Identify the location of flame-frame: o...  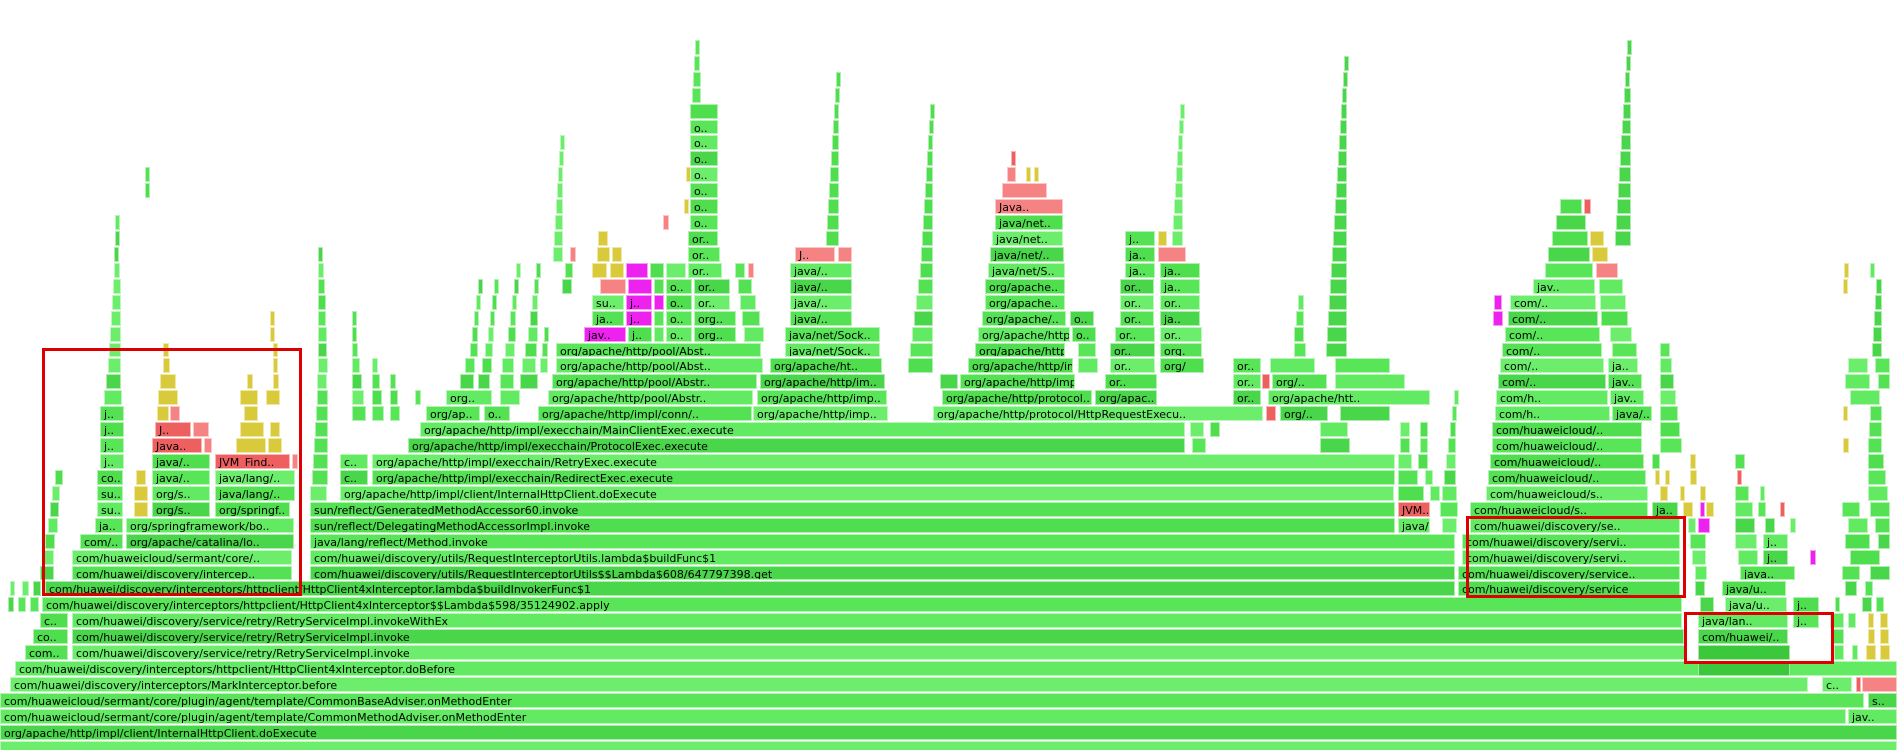
(679, 318).